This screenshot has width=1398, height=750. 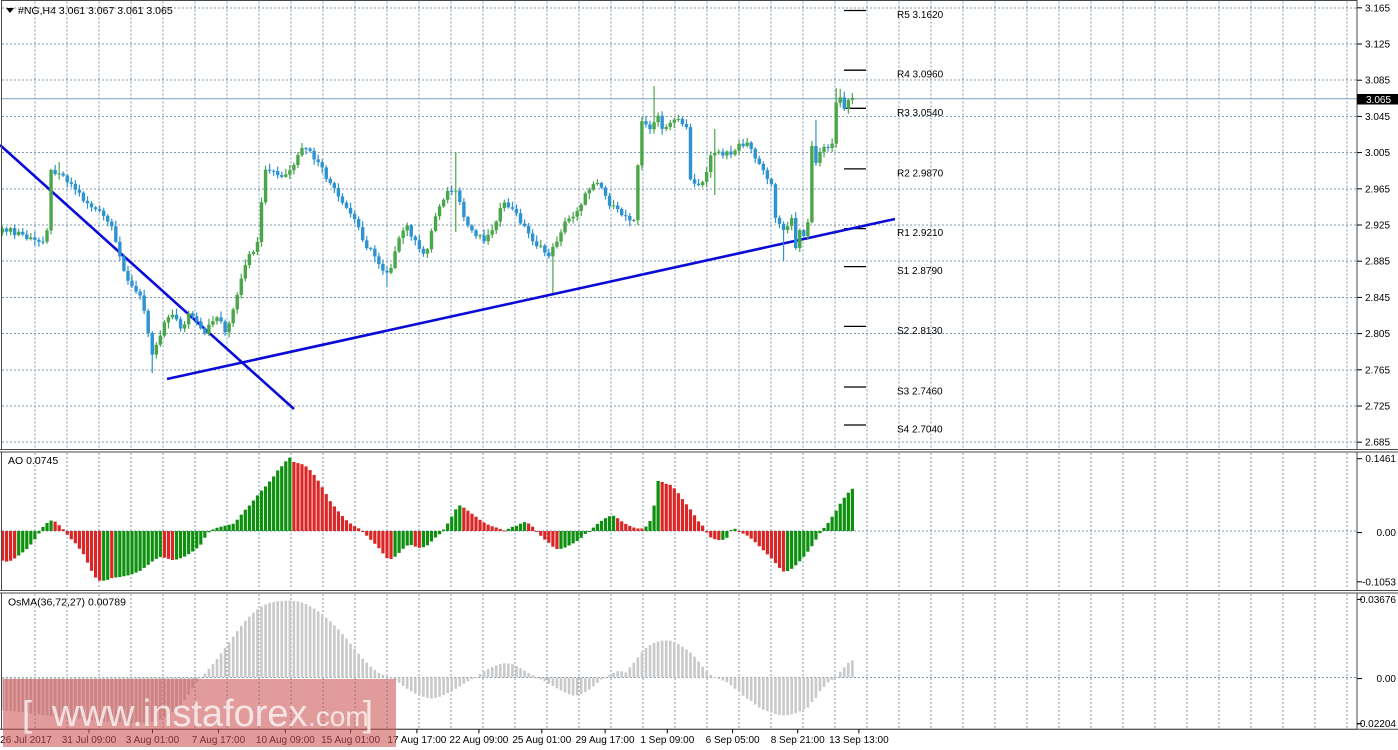 What do you see at coordinates (920, 331) in the screenshot?
I see `svg-text: S2 2.8130` at bounding box center [920, 331].